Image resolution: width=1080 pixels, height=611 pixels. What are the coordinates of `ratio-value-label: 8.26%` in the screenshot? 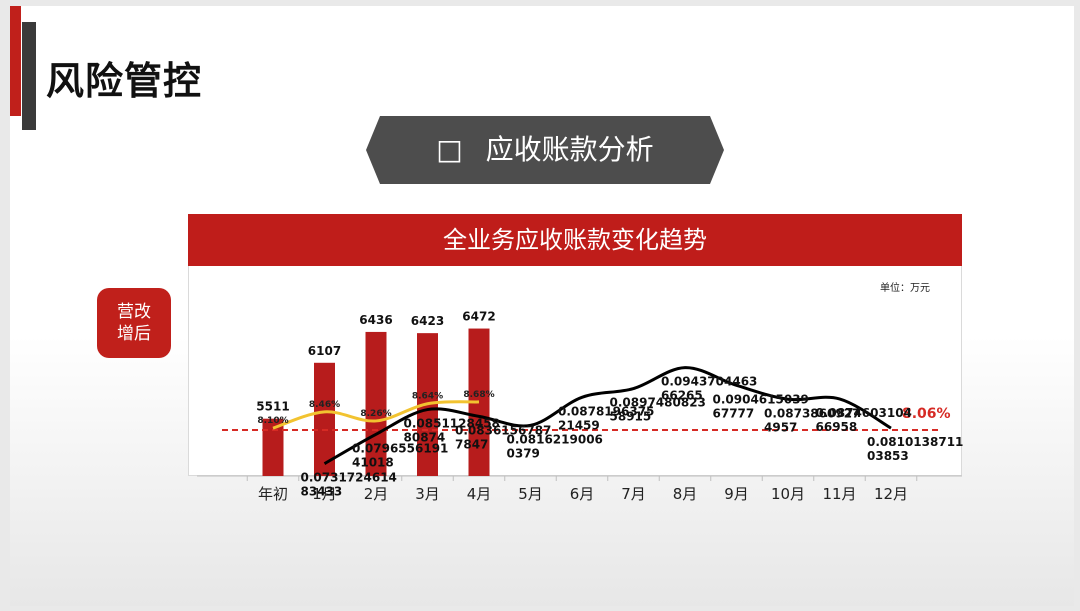 It's located at (375, 414).